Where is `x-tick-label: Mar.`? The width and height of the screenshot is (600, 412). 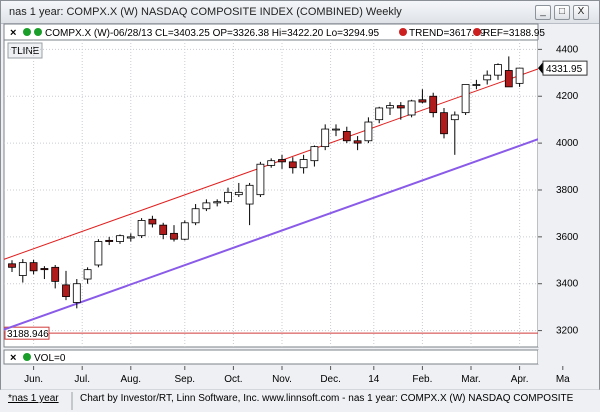
x-tick-label: Mar. is located at coordinates (470, 379).